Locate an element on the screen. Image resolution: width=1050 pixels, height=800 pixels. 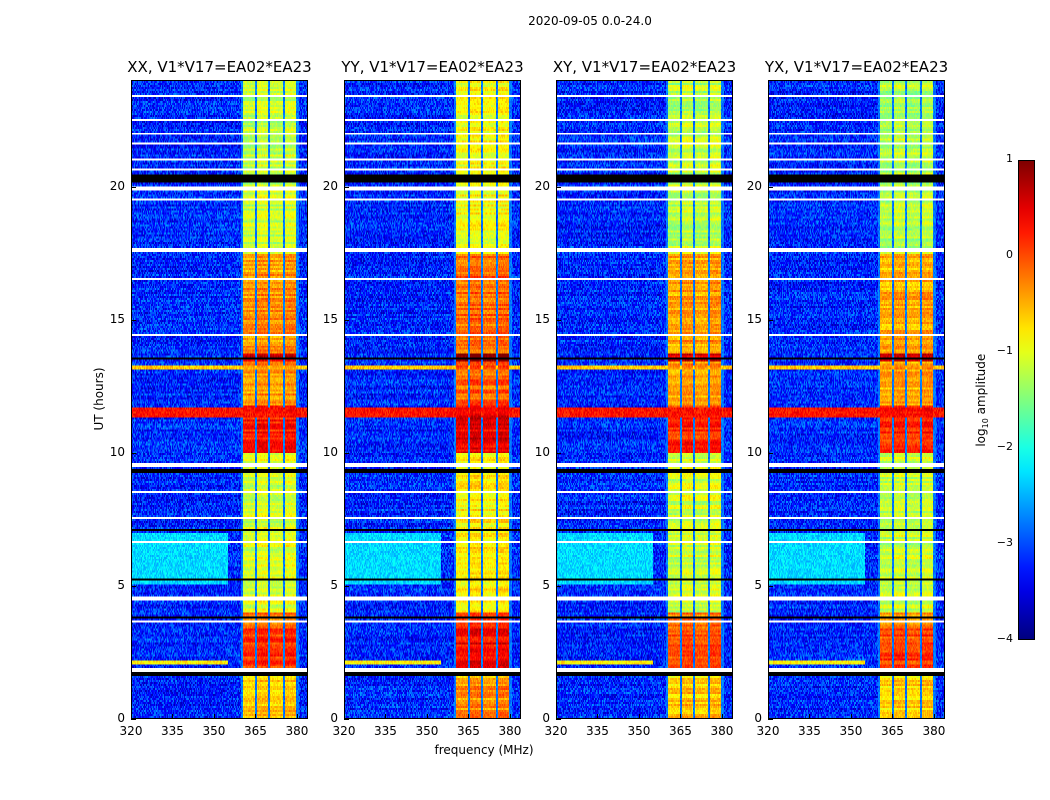
colorbar-label-sub: 10 is located at coordinates (986, 423).